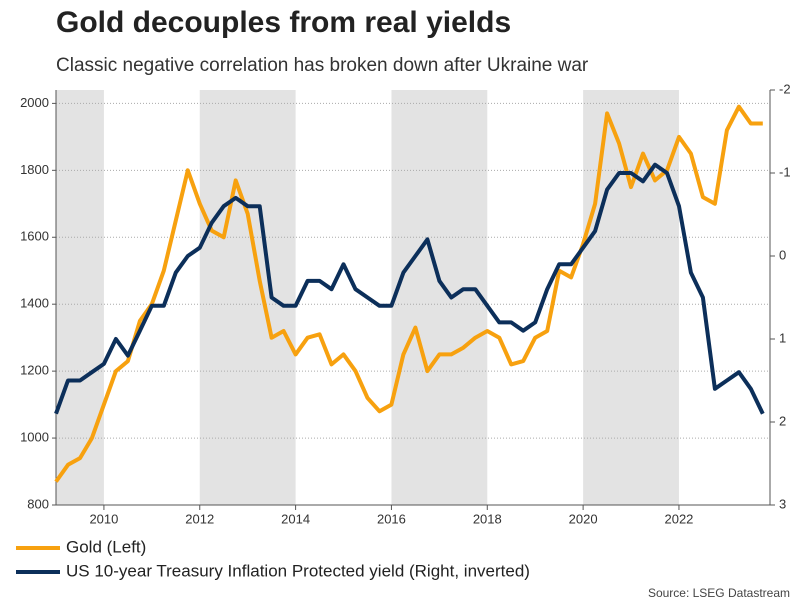 The width and height of the screenshot is (806, 605). I want to click on y-tick-label: 1600, so click(34, 236).